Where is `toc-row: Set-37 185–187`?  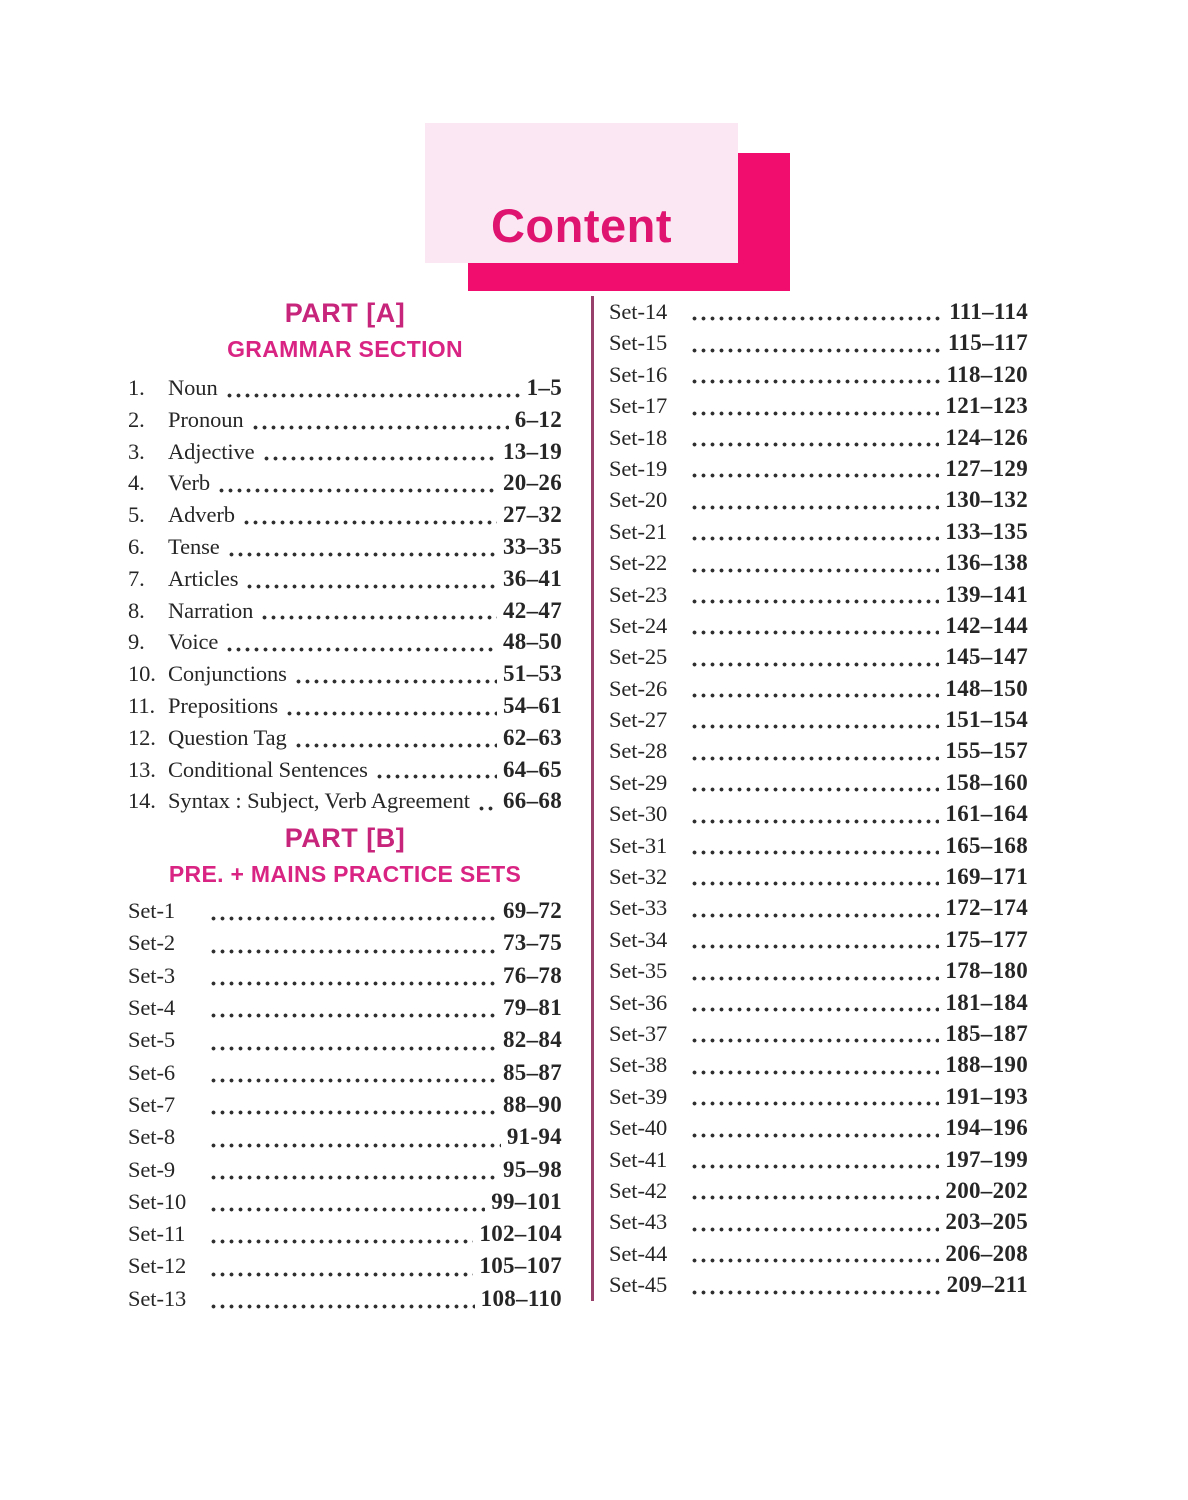 toc-row: Set-37 185–187 is located at coordinates (818, 1033).